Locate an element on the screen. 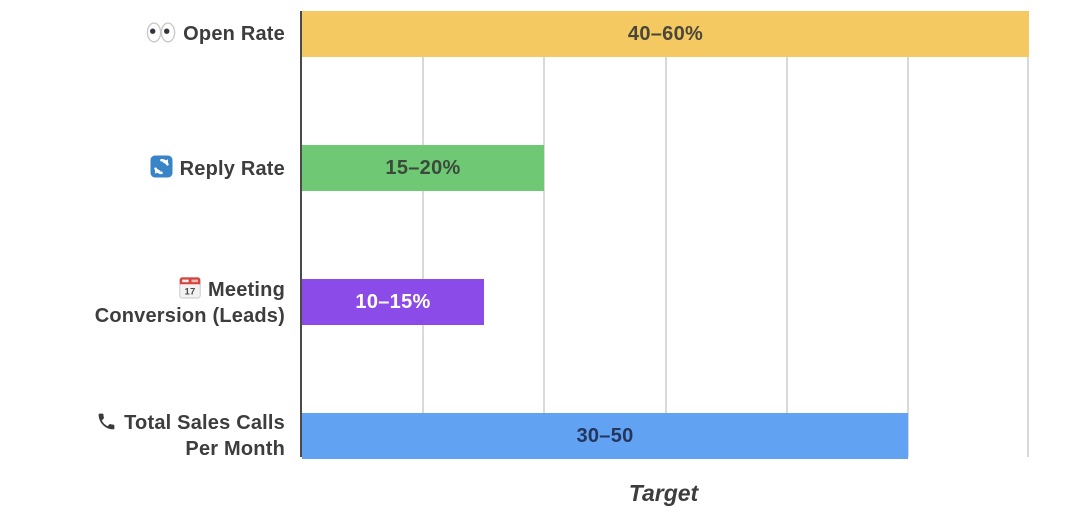  x-axis-title: Target is located at coordinates (663, 493).